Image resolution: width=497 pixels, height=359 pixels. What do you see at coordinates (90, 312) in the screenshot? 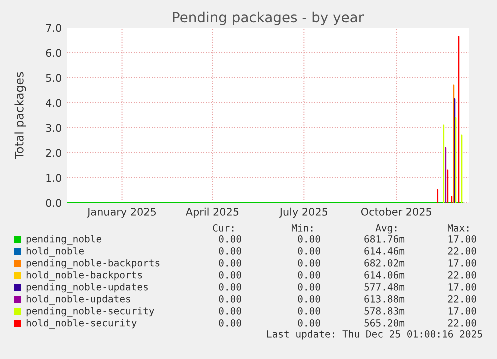
I see `legend-label: pending_noble-security` at bounding box center [90, 312].